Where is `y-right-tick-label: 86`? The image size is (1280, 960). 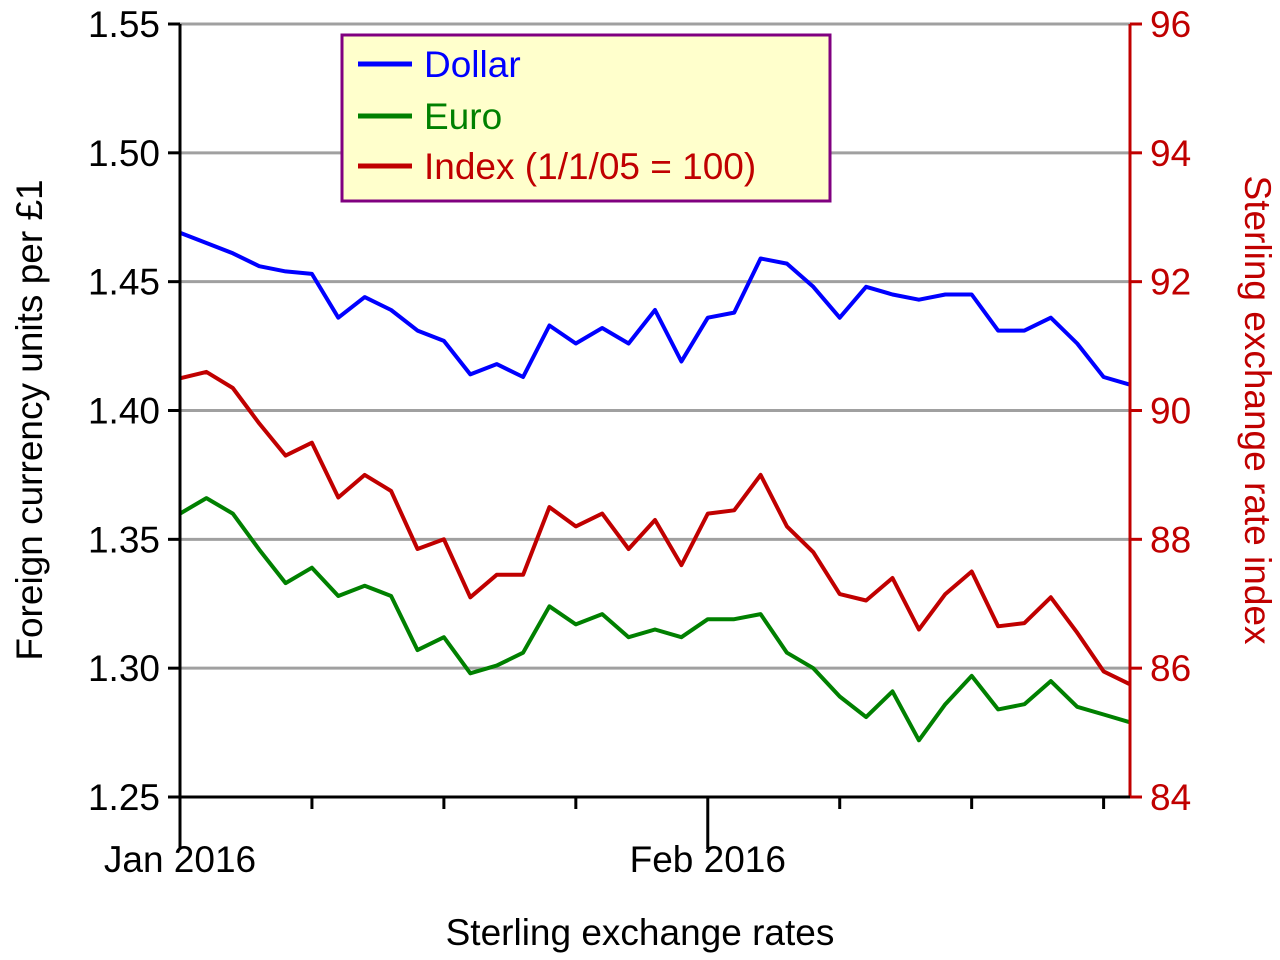 y-right-tick-label: 86 is located at coordinates (1170, 668).